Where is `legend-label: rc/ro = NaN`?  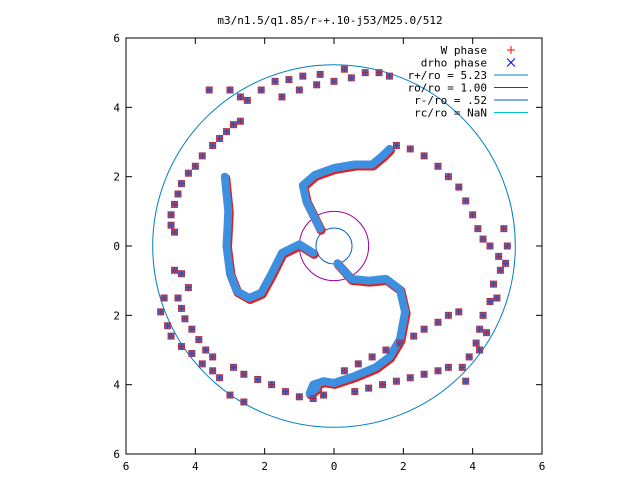
legend-label: rc/ro = NaN is located at coordinates (450, 113).